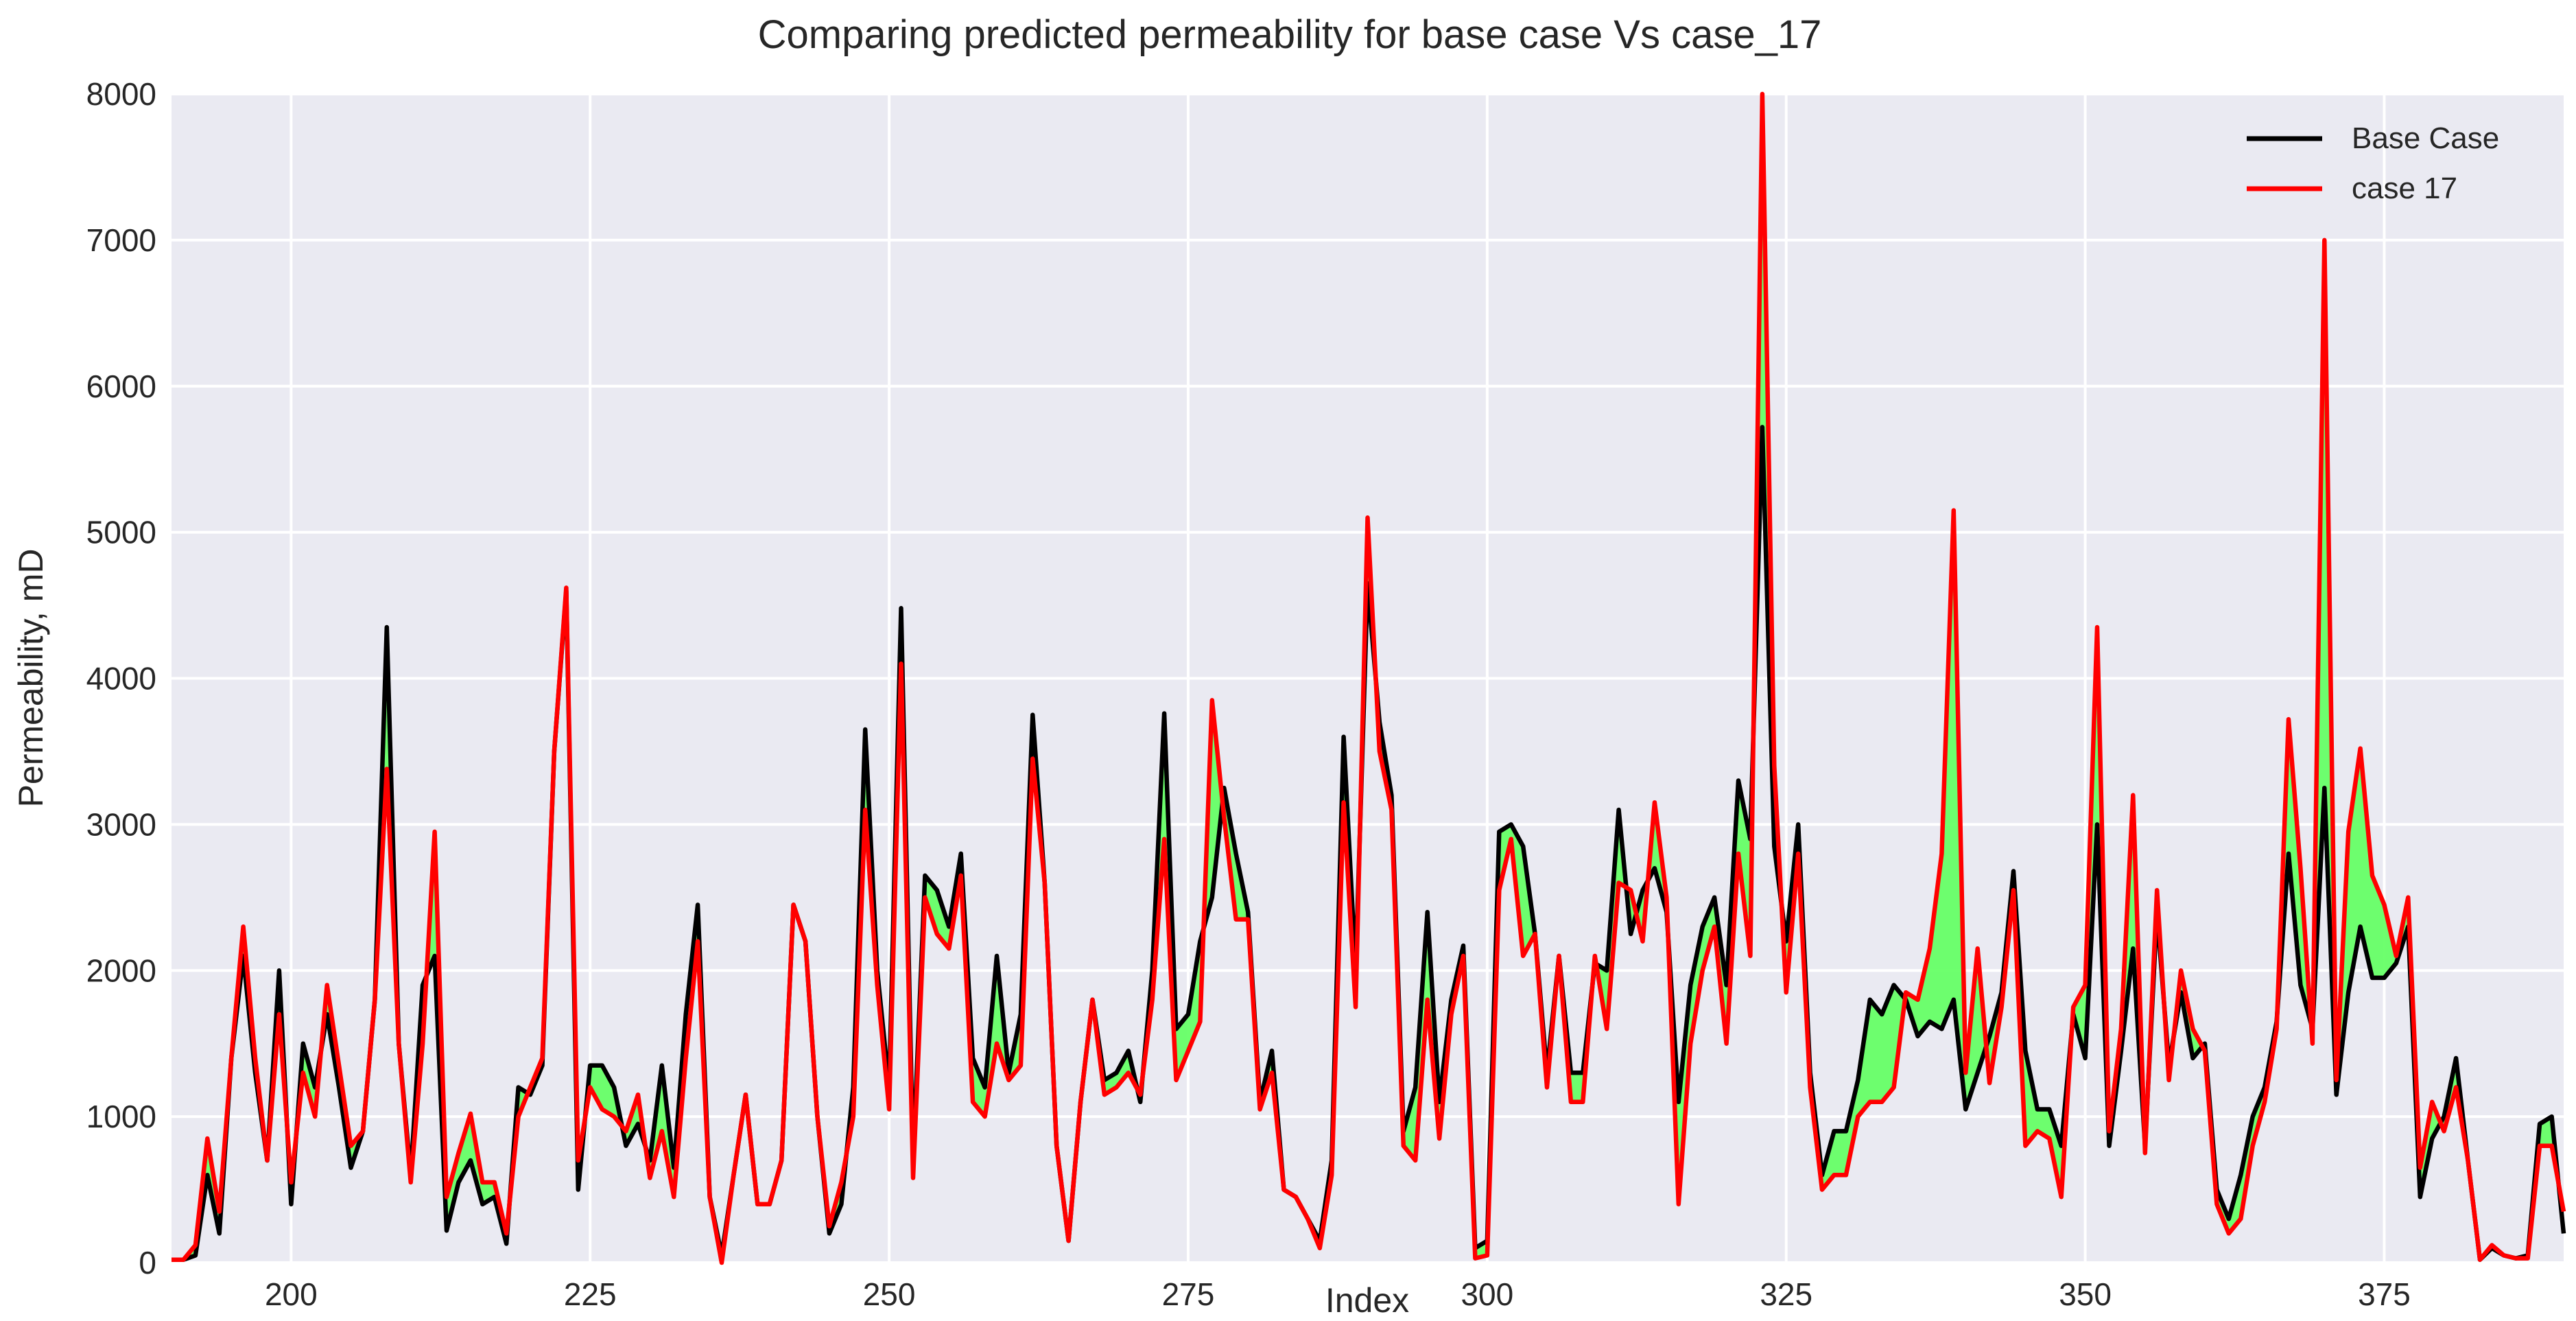 This screenshot has width=2576, height=1321. What do you see at coordinates (1367, 1300) in the screenshot?
I see `x-axis-label: Index` at bounding box center [1367, 1300].